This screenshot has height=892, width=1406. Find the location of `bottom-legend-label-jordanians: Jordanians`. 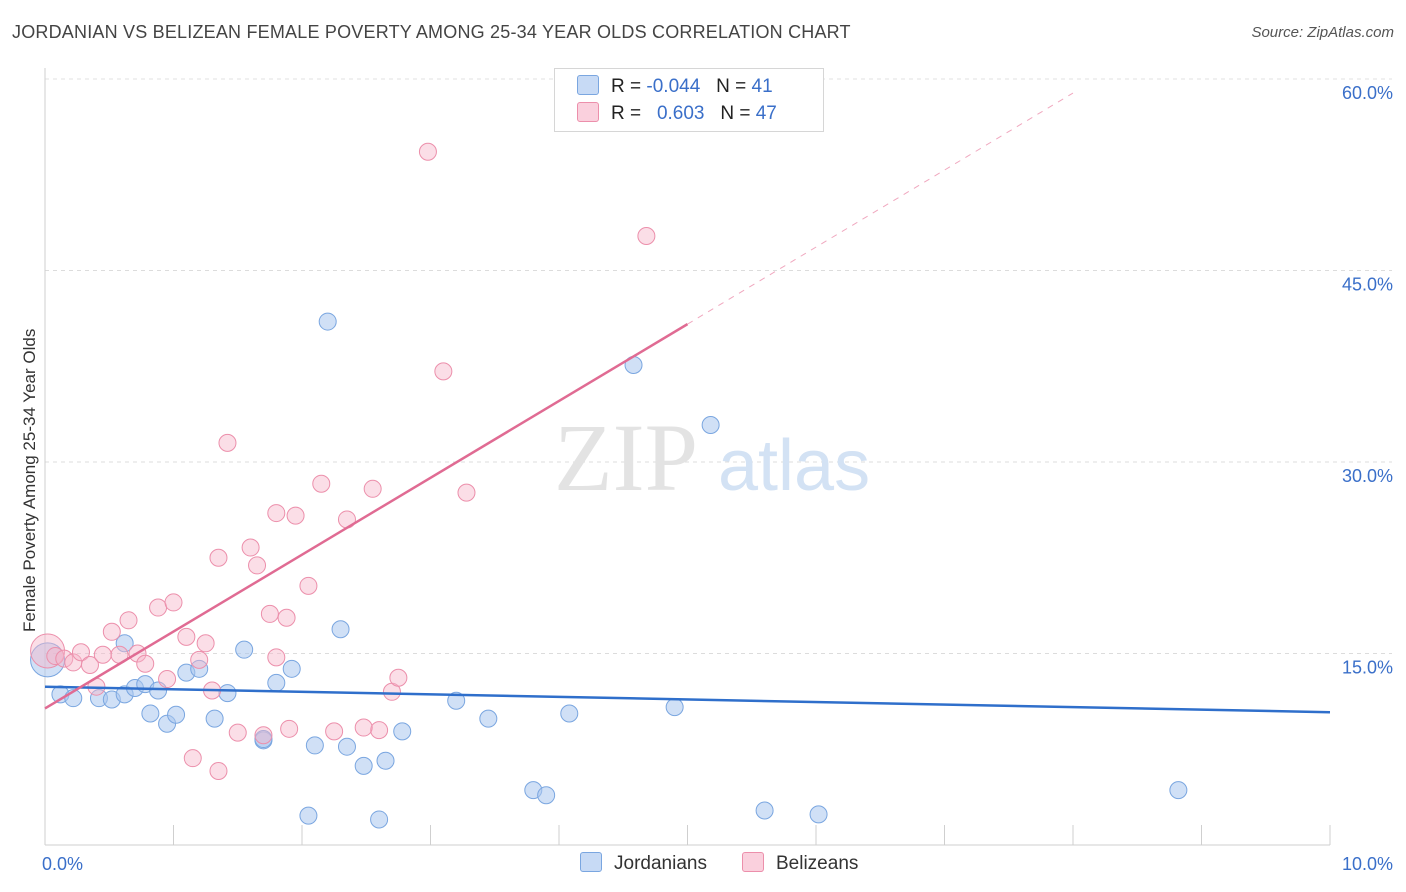

bottom-legend-label-jordanians: Jordanians is located at coordinates (660, 863).